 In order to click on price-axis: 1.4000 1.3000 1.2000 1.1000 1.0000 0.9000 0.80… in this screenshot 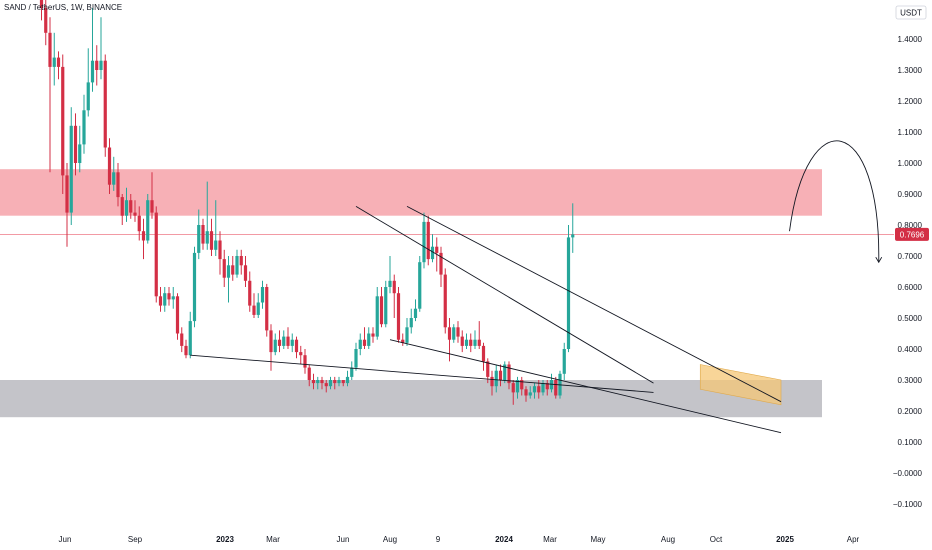, I will do `click(911, 257)`.